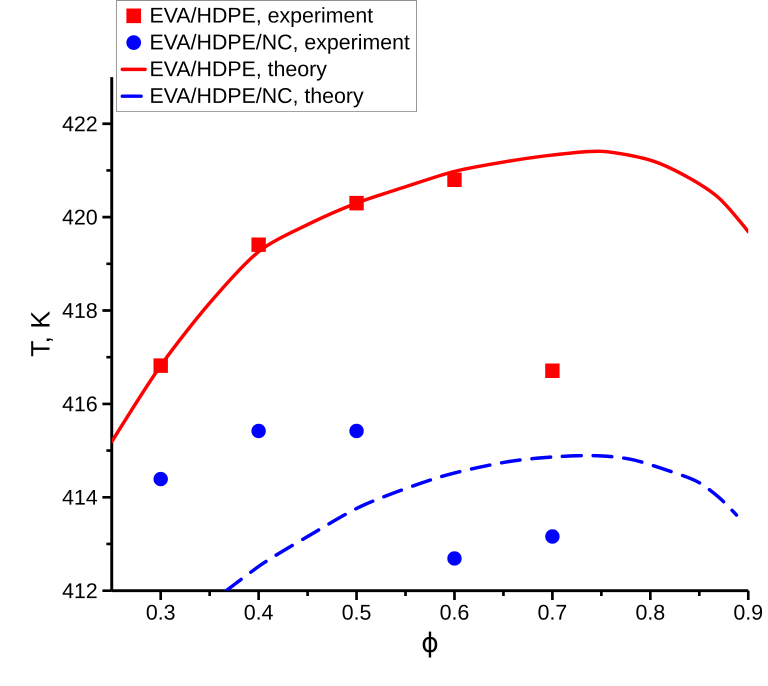 The image size is (768, 686). Describe the element at coordinates (258, 612) in the screenshot. I see `x-tick-label: 0.4` at that location.